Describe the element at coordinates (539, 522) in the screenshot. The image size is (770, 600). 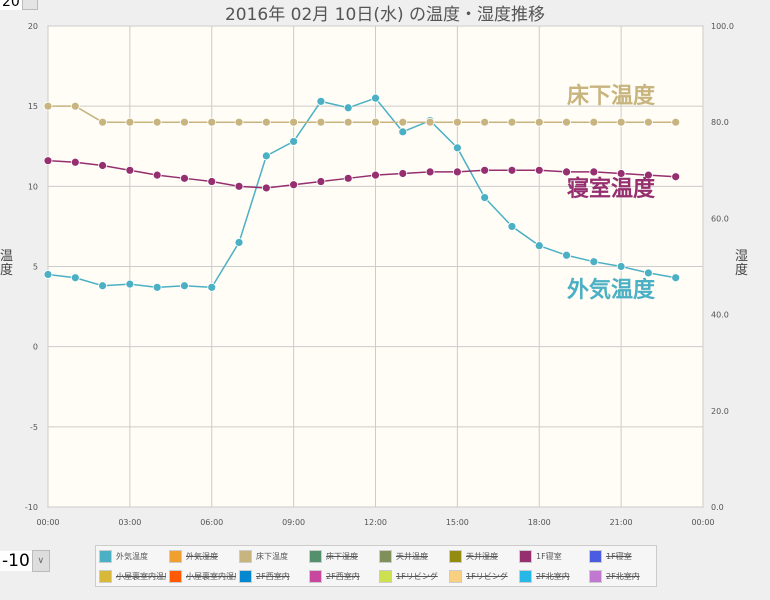
I see `x-tick-label: 18:00` at that location.